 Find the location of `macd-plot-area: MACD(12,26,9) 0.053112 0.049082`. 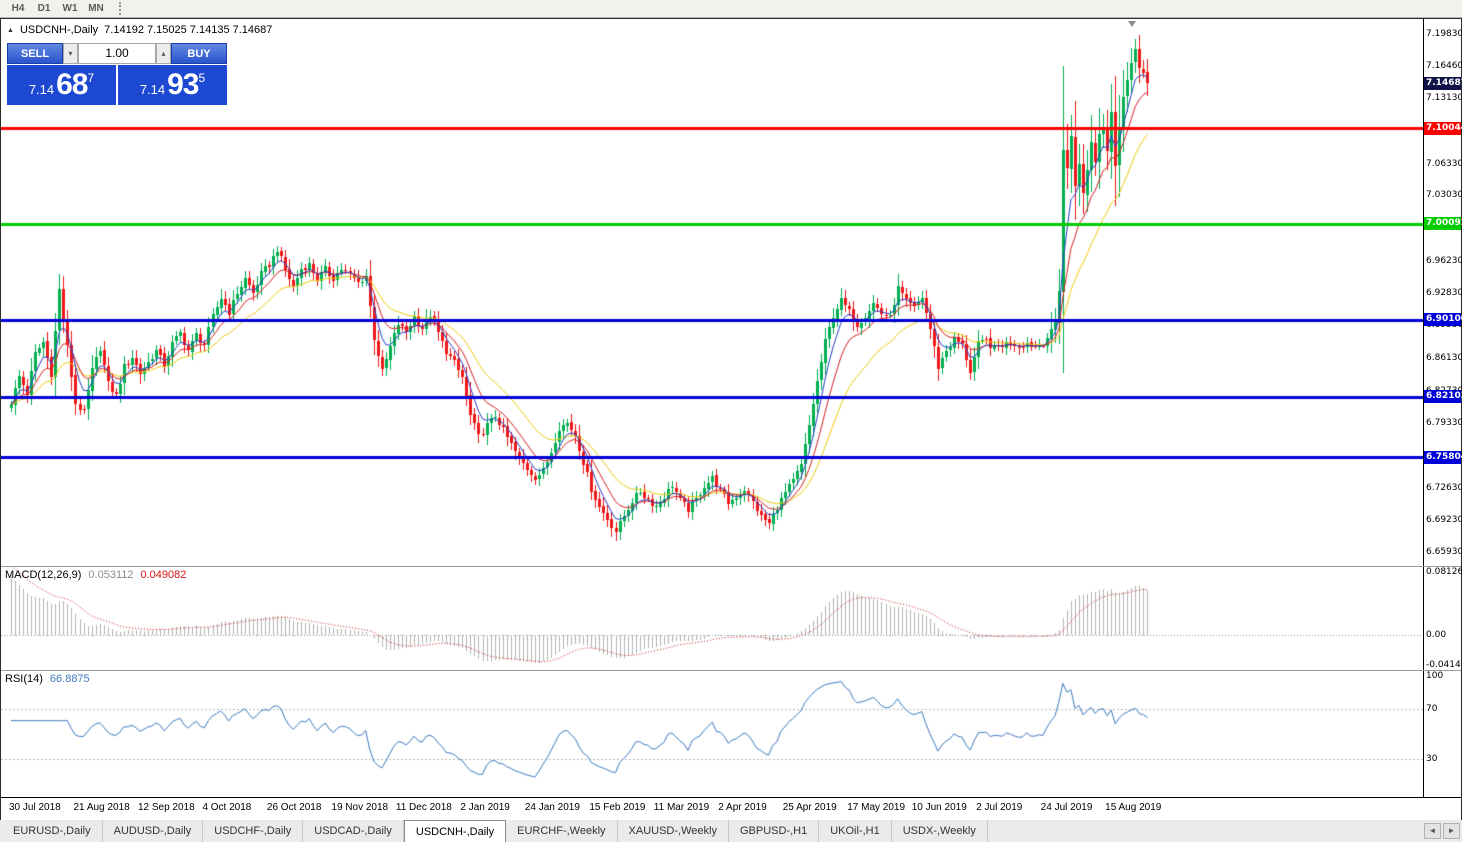

macd-plot-area: MACD(12,26,9) 0.053112 0.049082 is located at coordinates (712, 618).